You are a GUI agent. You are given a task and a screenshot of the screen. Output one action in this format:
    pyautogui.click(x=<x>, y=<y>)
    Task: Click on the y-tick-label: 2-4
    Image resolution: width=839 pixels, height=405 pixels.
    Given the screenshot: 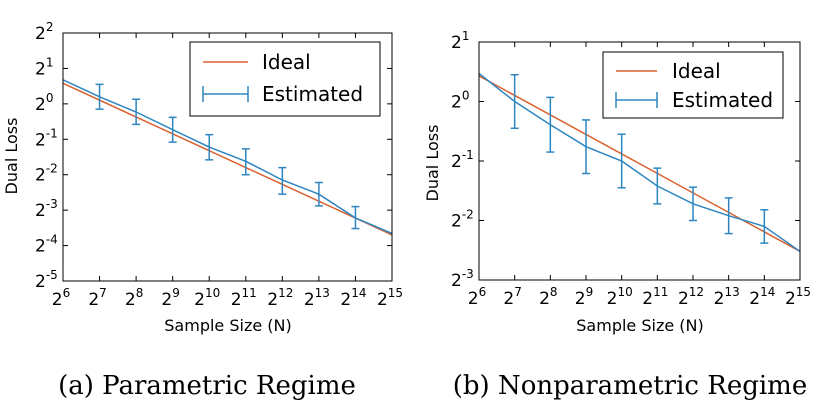 What is the action you would take?
    pyautogui.click(x=46, y=245)
    